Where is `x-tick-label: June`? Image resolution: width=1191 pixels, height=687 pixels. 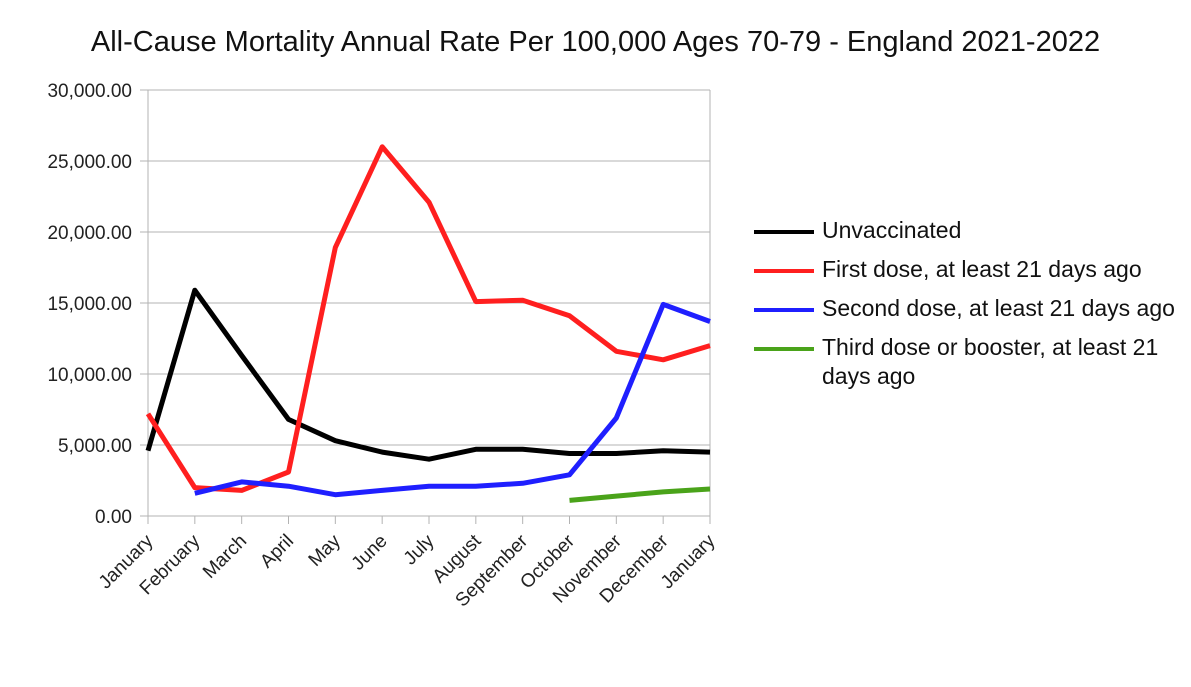 x-tick-label: June is located at coordinates (370, 553).